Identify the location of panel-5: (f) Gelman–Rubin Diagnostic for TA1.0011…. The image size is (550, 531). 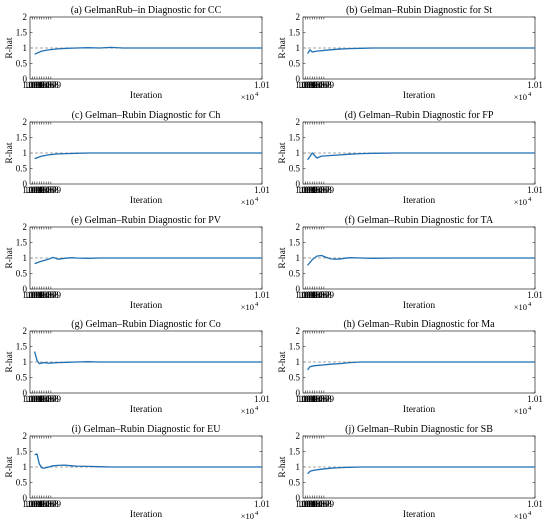
(410, 263).